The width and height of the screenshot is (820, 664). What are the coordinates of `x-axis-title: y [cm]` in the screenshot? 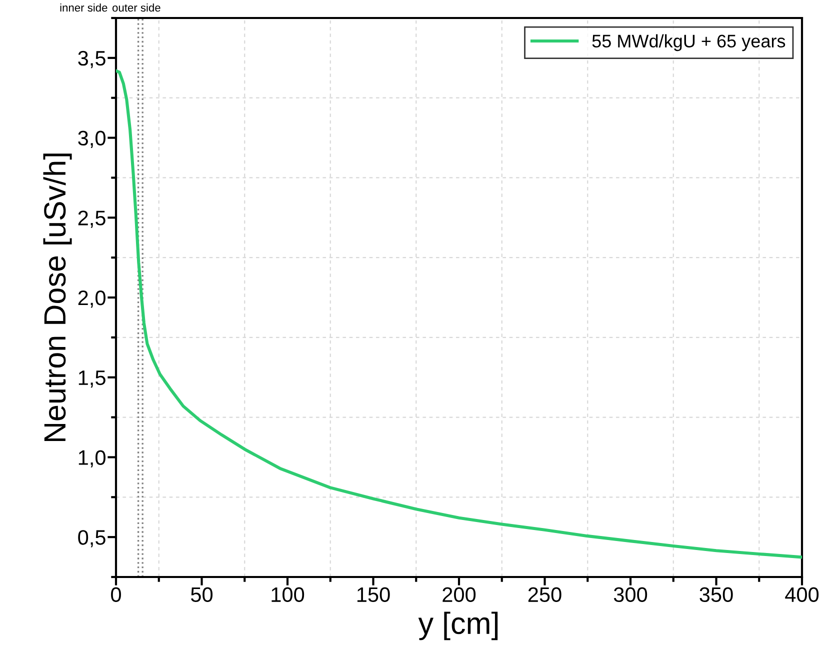 It's located at (458, 626).